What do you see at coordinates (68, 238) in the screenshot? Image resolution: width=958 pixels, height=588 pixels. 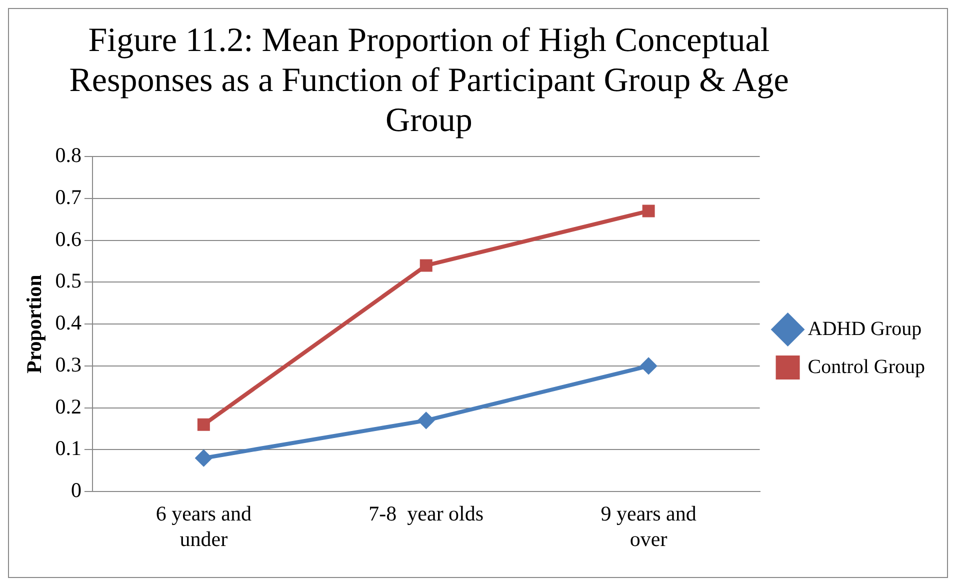 I see `y-tick-label: 0.6` at bounding box center [68, 238].